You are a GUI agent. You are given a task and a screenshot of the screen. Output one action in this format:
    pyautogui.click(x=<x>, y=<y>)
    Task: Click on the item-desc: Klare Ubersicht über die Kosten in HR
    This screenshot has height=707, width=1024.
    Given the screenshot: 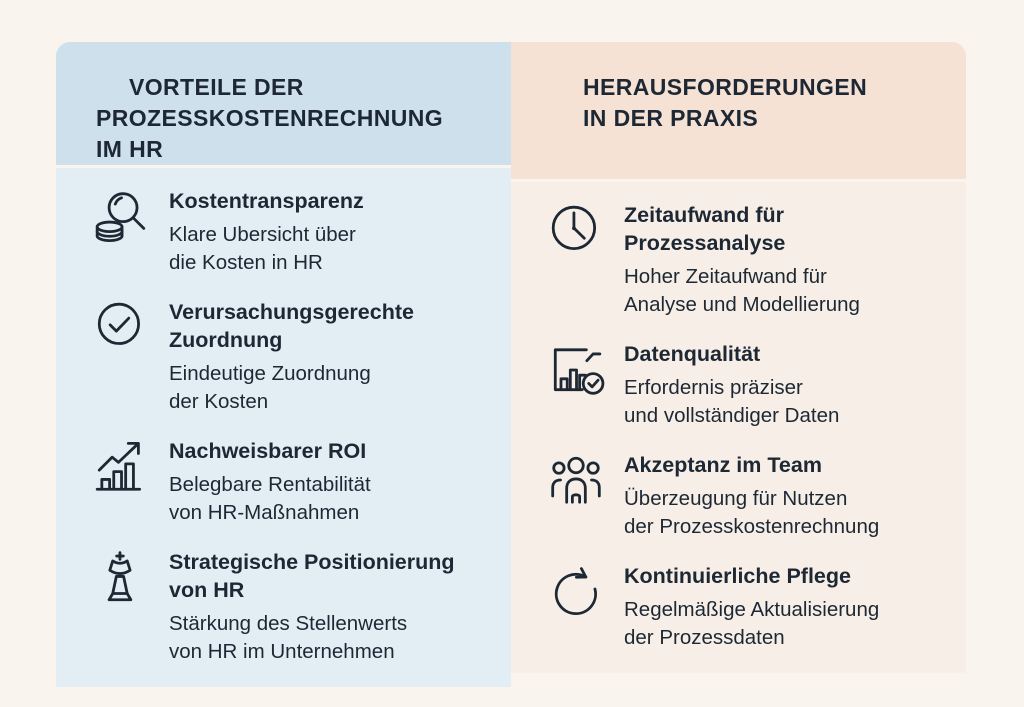 What is the action you would take?
    pyautogui.click(x=262, y=248)
    